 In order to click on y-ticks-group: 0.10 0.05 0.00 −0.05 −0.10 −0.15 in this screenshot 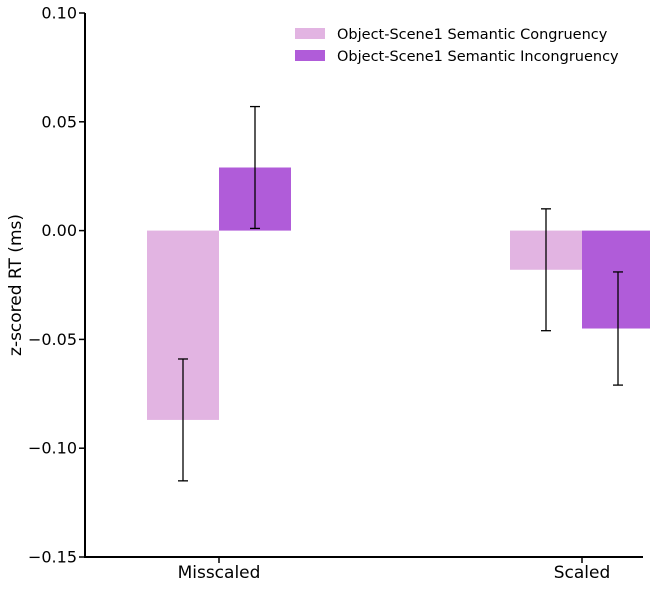, I will do `click(56, 285)`.